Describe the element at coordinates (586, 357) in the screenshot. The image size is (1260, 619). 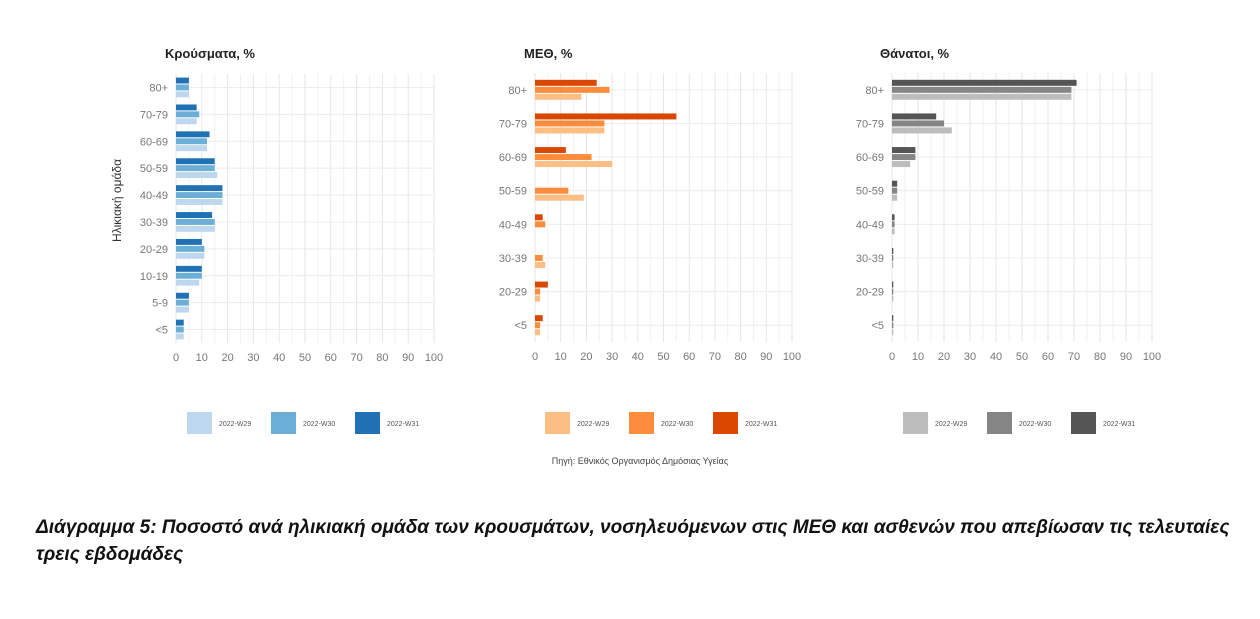
I see `x-tick-label: 20` at that location.